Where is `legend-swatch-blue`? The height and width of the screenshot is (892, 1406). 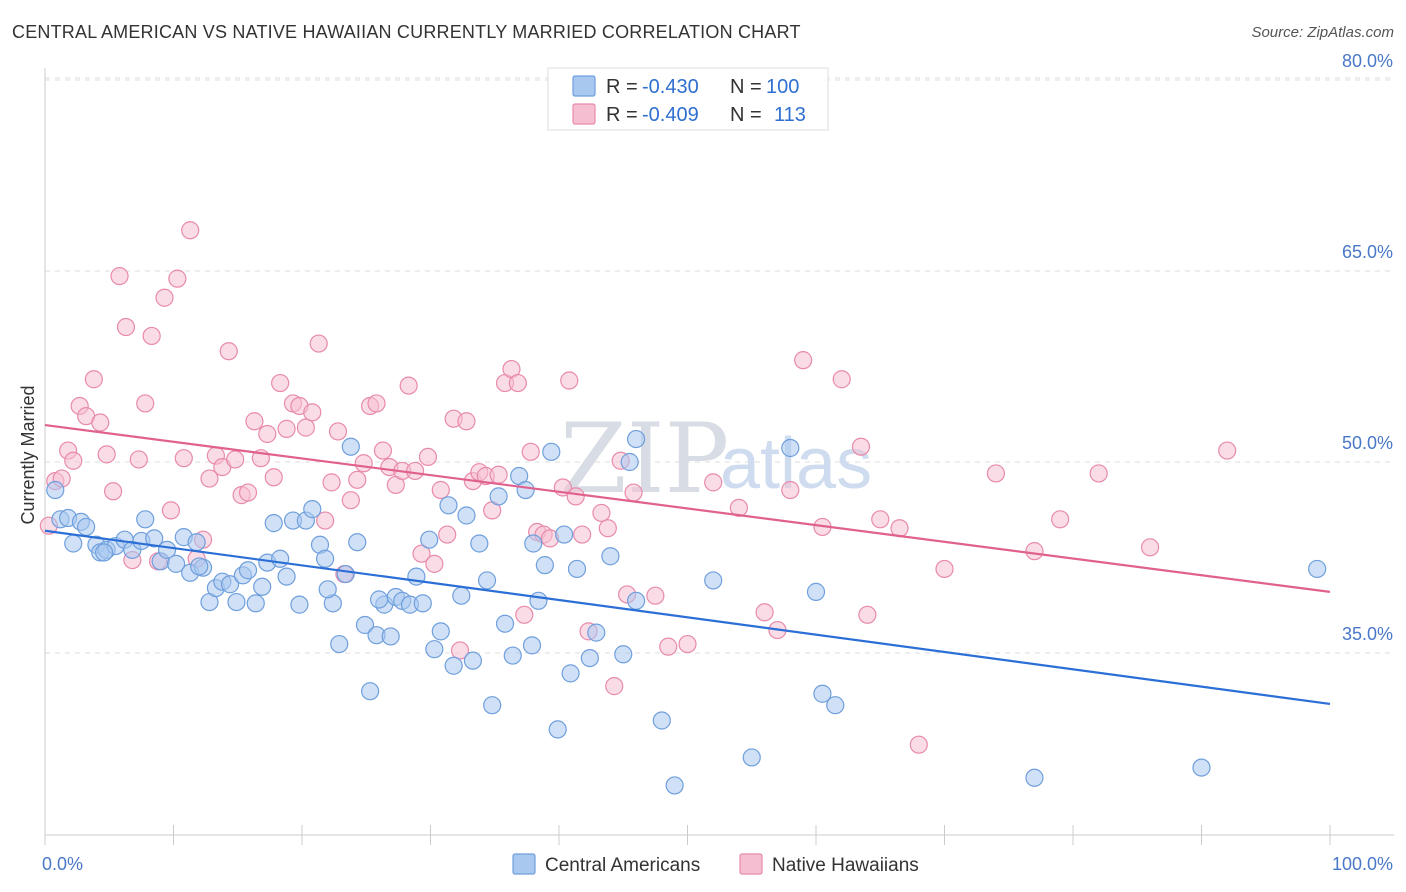
legend-swatch-blue is located at coordinates (584, 86).